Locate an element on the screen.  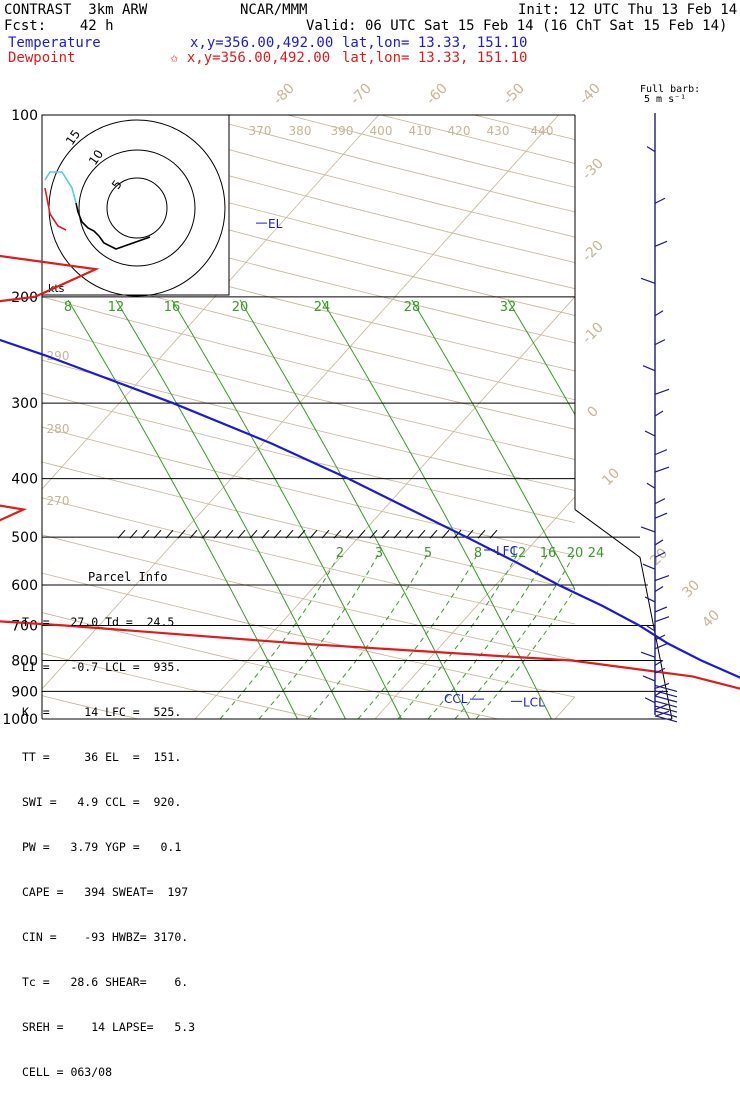
theta-label: 400 is located at coordinates (381, 131).